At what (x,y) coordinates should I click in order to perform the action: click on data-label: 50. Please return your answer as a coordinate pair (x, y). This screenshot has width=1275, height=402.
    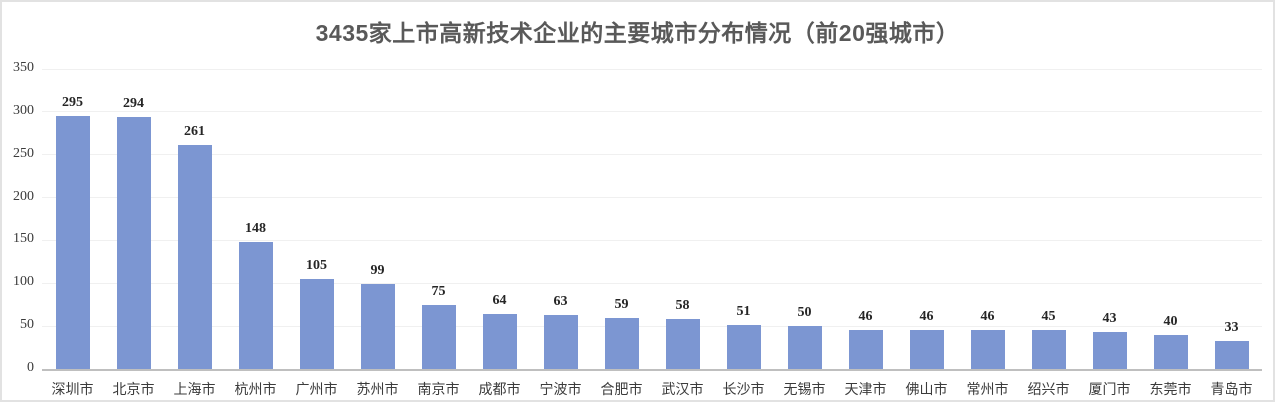
    Looking at the image, I should click on (804, 312).